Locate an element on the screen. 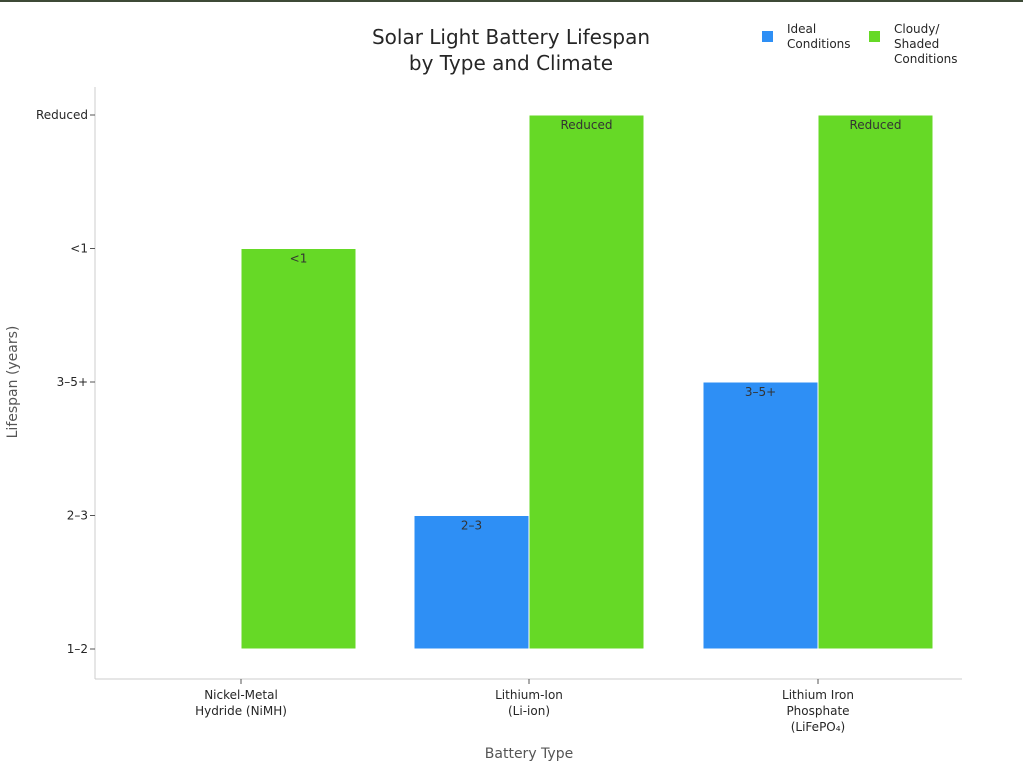 The width and height of the screenshot is (1023, 769). y-tick-label: 2–3 is located at coordinates (77, 516).